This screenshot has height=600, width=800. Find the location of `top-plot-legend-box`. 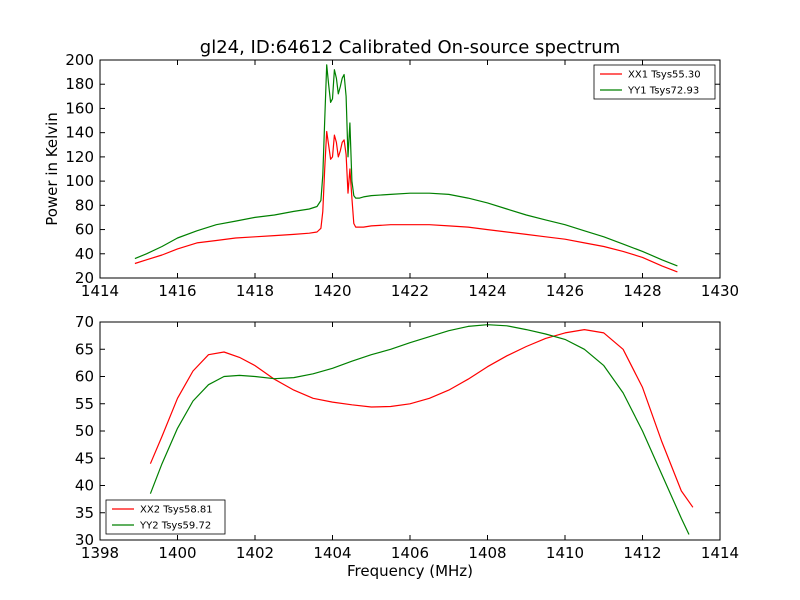

top-plot-legend-box is located at coordinates (654, 82).